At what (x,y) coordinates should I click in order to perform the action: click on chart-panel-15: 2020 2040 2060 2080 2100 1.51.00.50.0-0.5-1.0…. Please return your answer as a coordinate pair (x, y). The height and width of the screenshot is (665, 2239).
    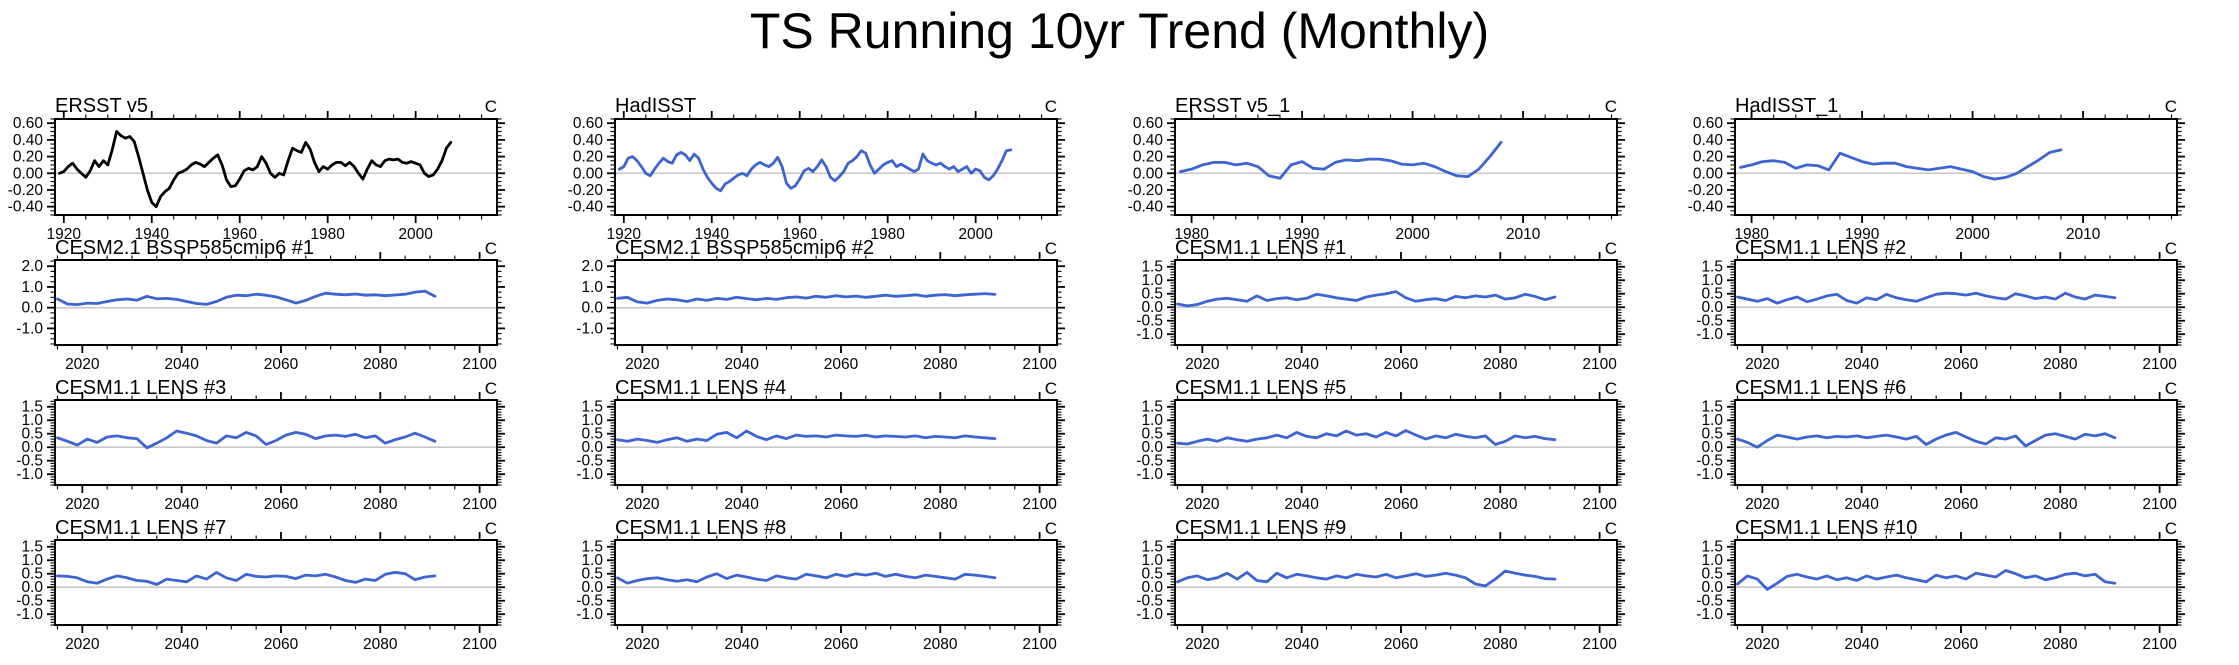
    Looking at the image, I should click on (1380, 585).